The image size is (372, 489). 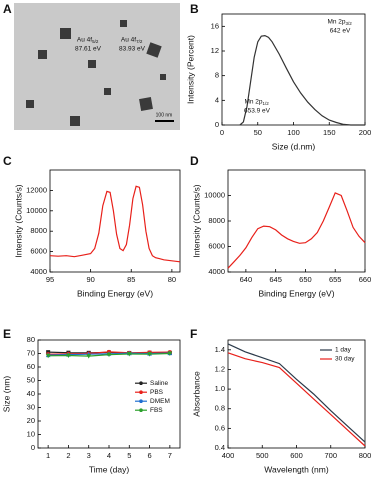 What do you see at coordinates (36, 189) in the screenshot?
I see `y-tick-label: 12000` at bounding box center [36, 189].